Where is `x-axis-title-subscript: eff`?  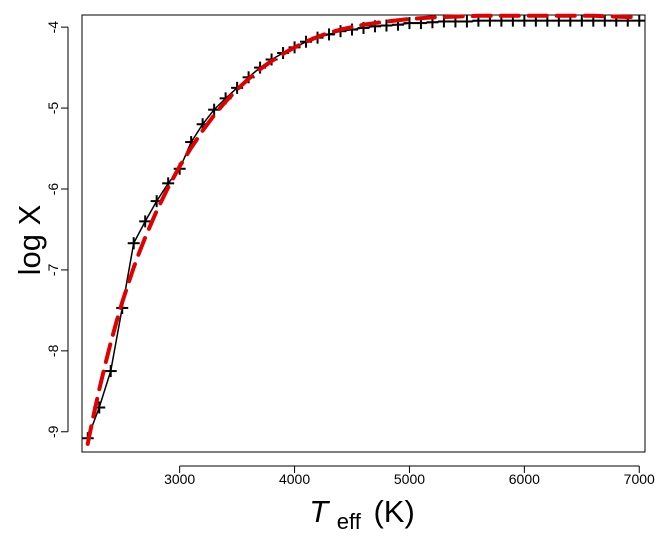 x-axis-title-subscript: eff is located at coordinates (349, 521).